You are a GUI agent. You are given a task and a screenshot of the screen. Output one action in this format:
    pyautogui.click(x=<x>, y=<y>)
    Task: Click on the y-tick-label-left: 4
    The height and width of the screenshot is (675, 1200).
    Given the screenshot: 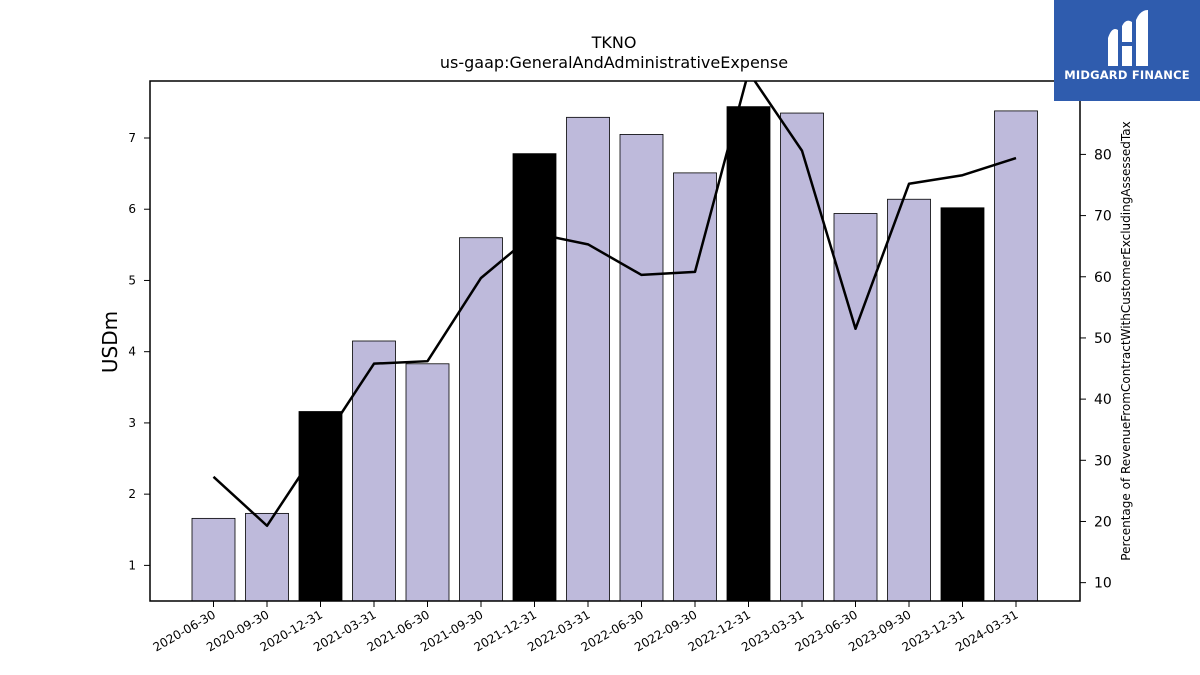 What is the action you would take?
    pyautogui.click(x=132, y=352)
    